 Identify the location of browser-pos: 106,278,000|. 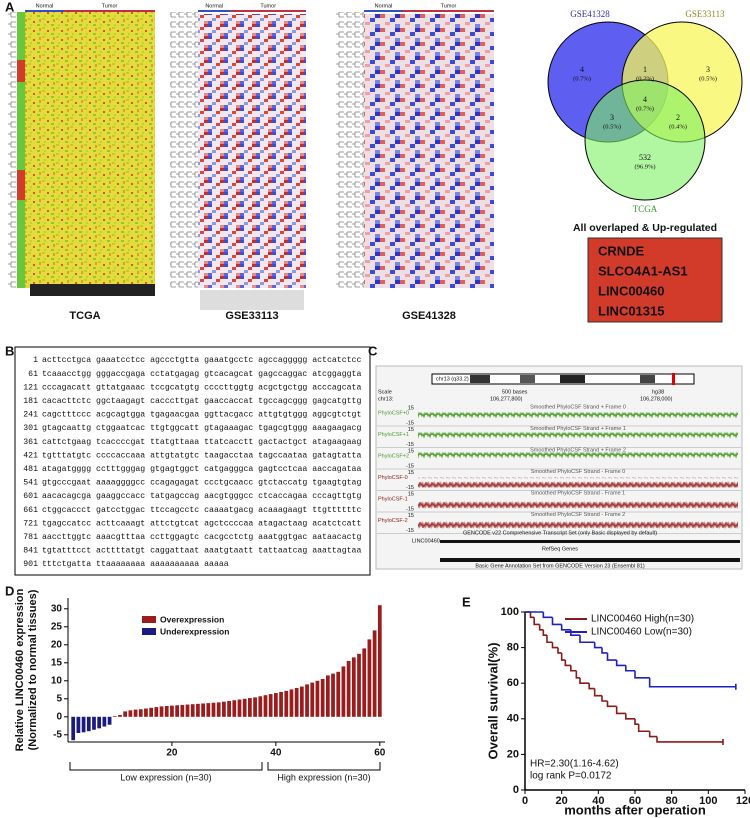
(656, 399).